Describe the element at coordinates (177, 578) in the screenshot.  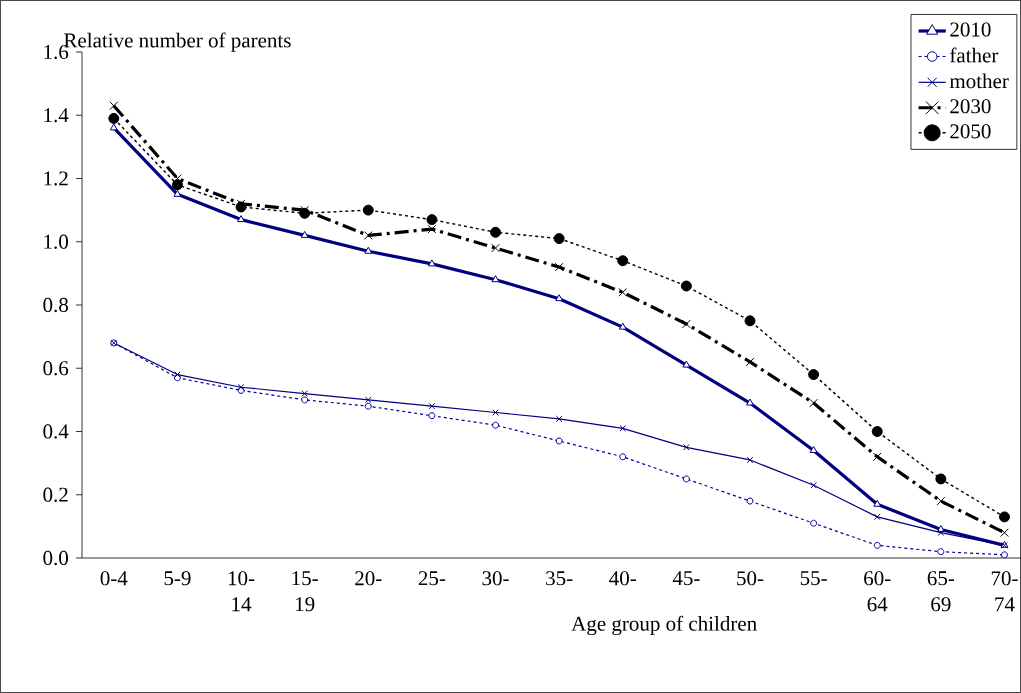
I see `x-tick-label: 5-9` at that location.